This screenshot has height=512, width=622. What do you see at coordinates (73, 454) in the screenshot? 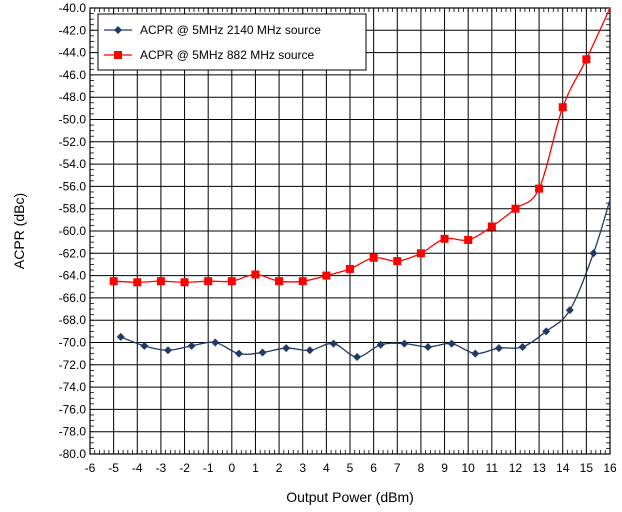
I see `y-tick-label: -80.0` at bounding box center [73, 454].